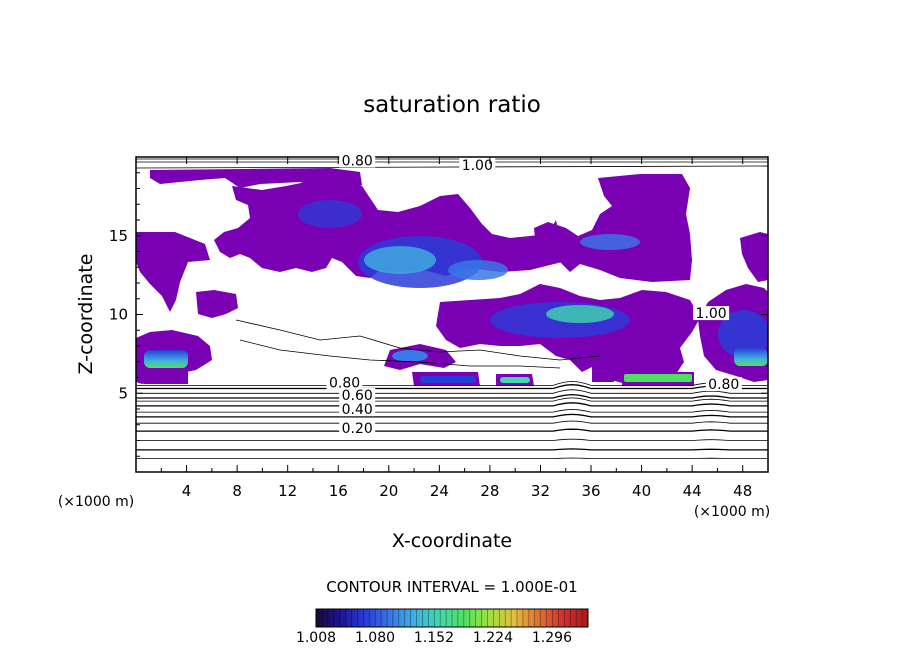 This screenshot has height=654, width=904. What do you see at coordinates (314, 250) in the screenshot?
I see `cloud-region-small-left` at bounding box center [314, 250].